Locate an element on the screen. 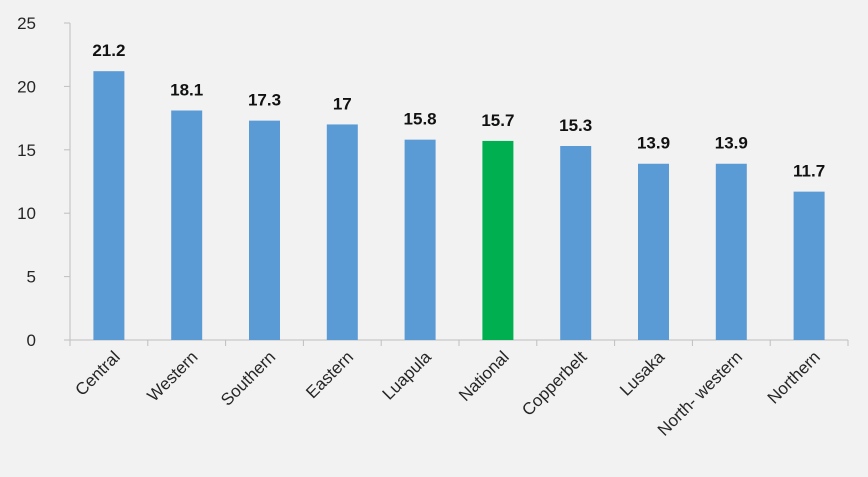  y-tick-label: 5 is located at coordinates (31, 277).